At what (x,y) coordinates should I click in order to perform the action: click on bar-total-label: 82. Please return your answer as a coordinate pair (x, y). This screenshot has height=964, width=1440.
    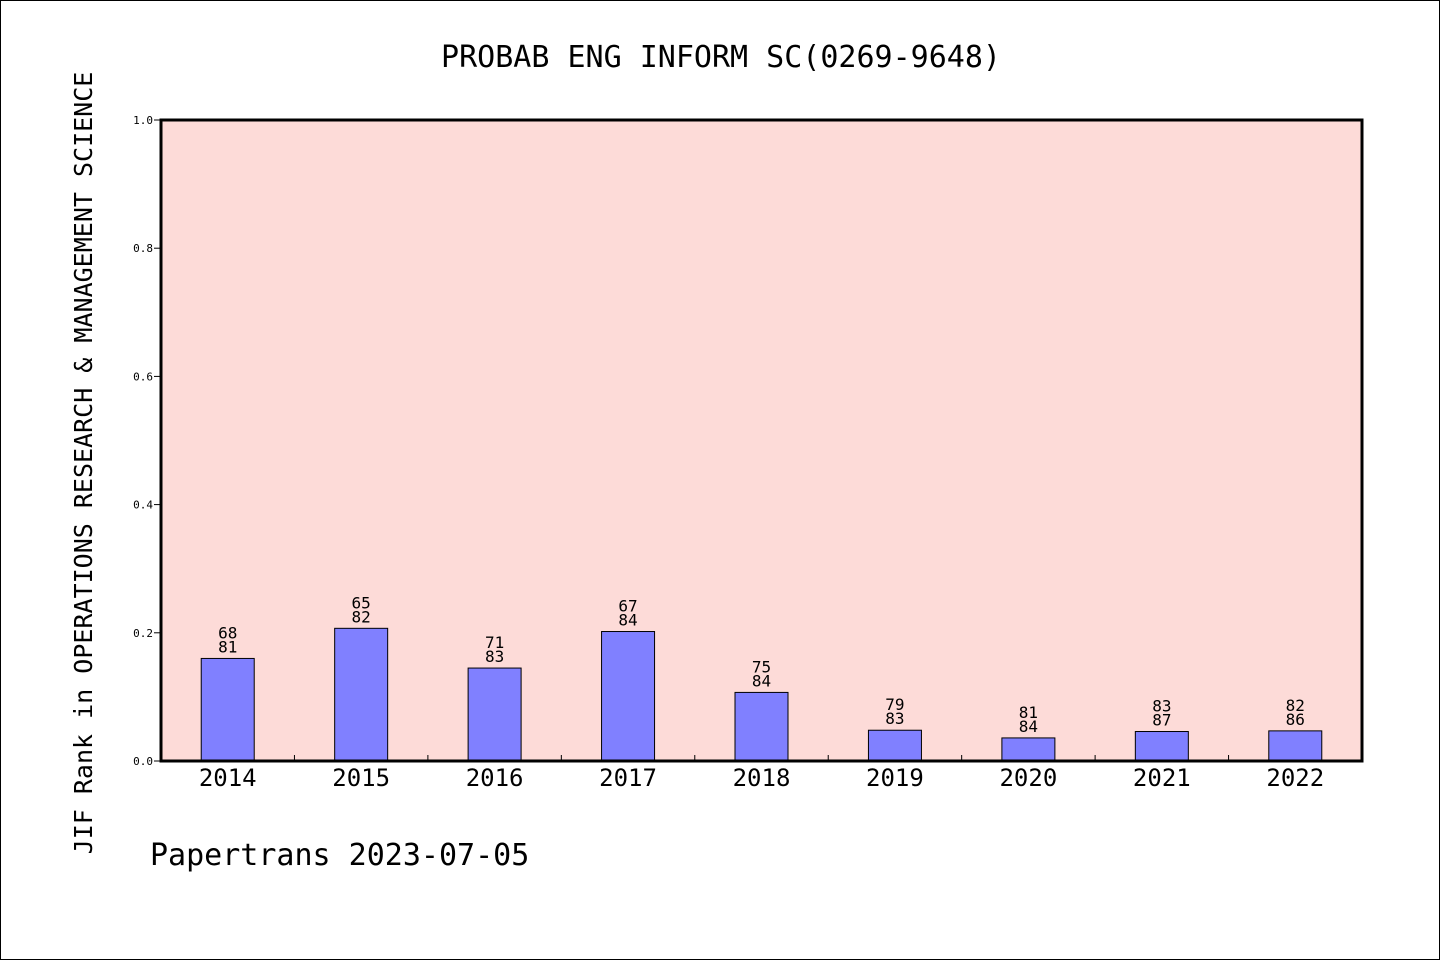
    Looking at the image, I should click on (361, 616).